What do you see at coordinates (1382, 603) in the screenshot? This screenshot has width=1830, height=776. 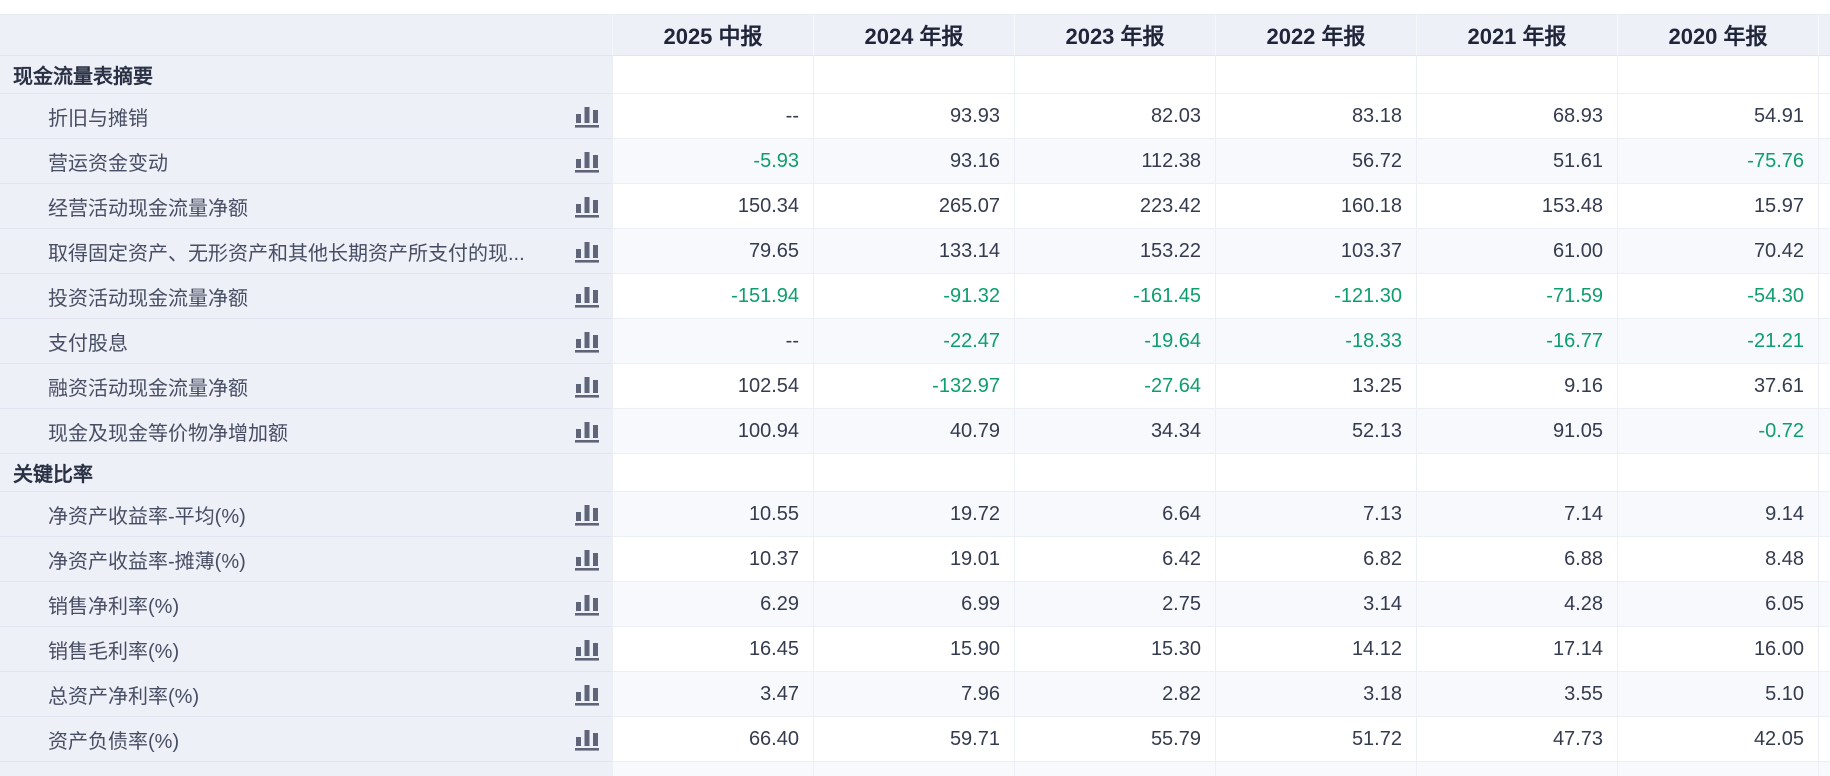 I see `cell-value: 3.14` at bounding box center [1382, 603].